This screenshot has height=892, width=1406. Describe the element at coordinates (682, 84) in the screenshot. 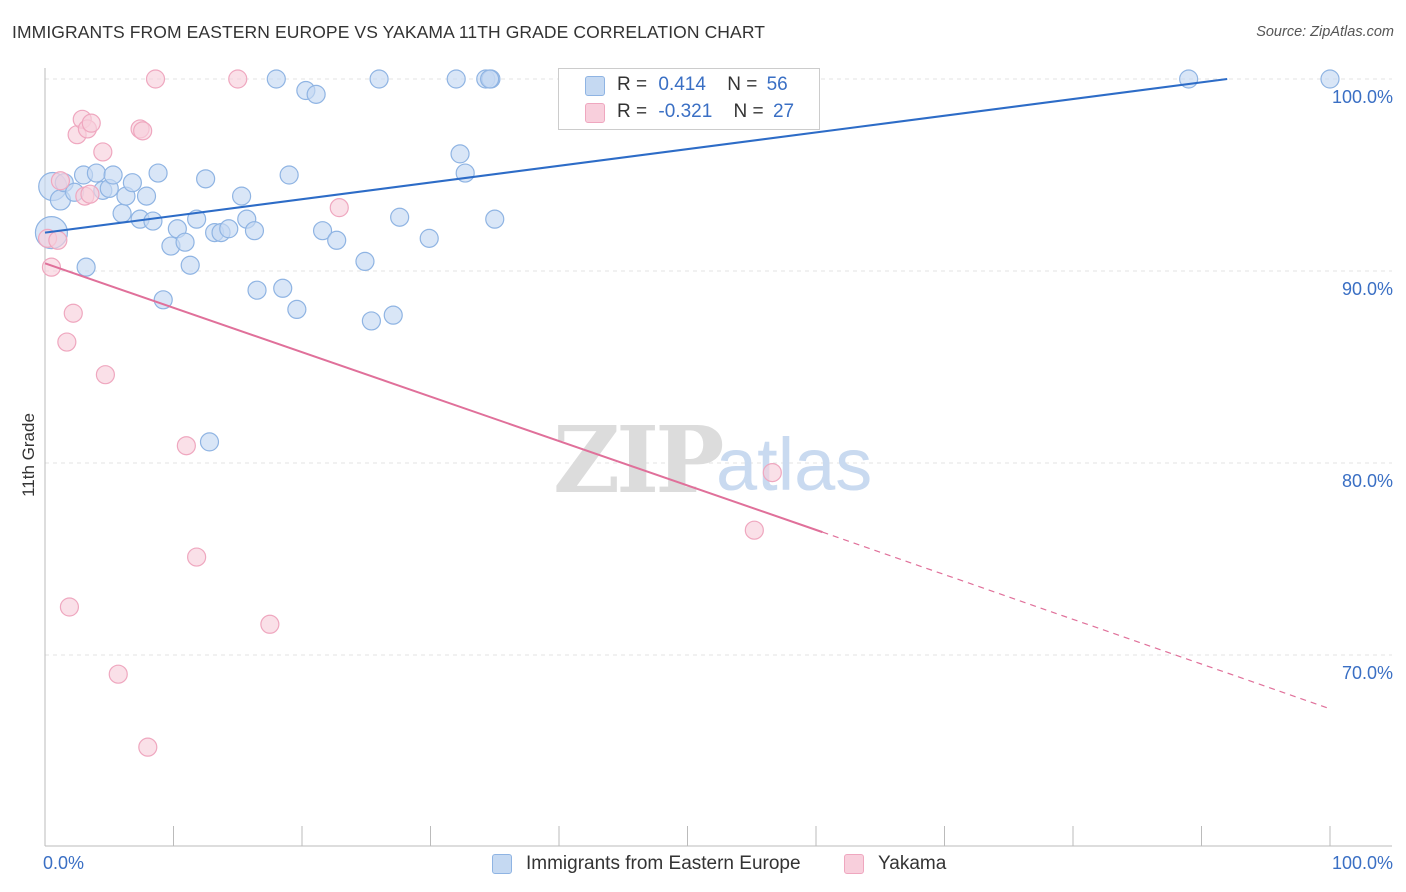

I see `legend-r-value: 0.414` at that location.